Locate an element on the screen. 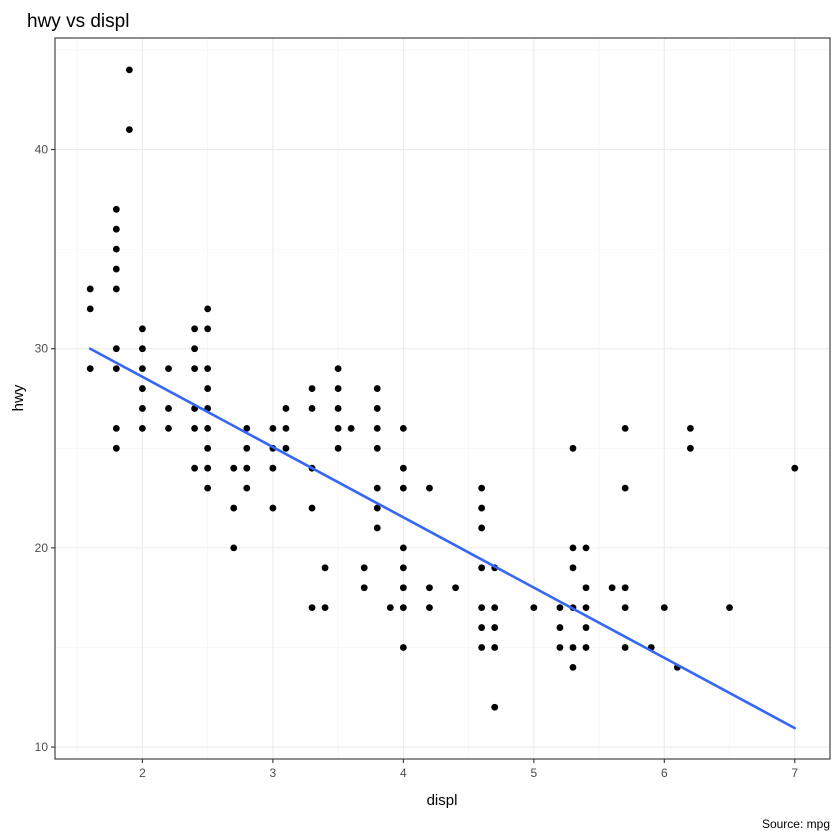 The width and height of the screenshot is (840, 840). x-tick-label: 6 is located at coordinates (664, 773).